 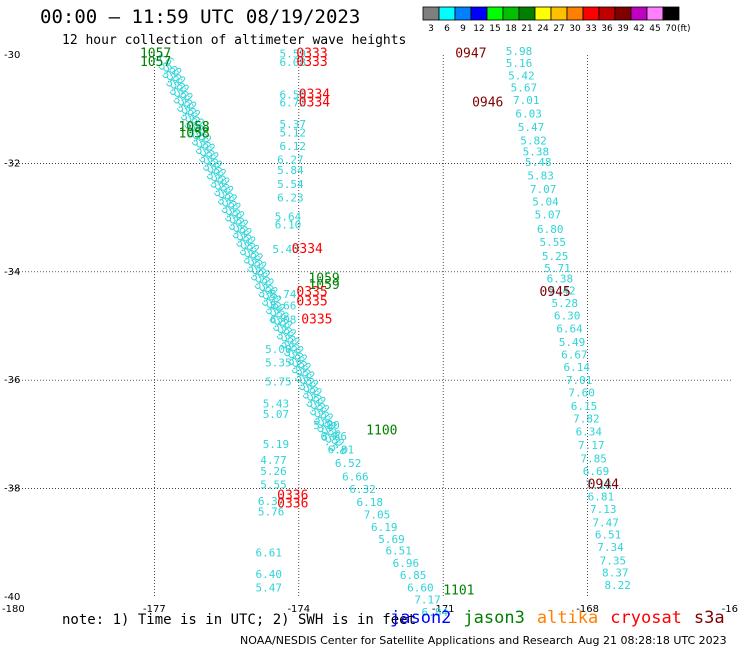 I want to click on swh-value-label: 6.66, so click(x=355, y=476).